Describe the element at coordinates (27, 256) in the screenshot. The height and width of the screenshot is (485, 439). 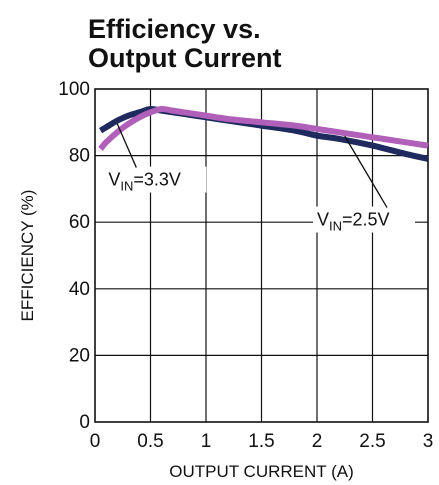
I see `y-axis-label: EFFICIENCY (%)` at that location.